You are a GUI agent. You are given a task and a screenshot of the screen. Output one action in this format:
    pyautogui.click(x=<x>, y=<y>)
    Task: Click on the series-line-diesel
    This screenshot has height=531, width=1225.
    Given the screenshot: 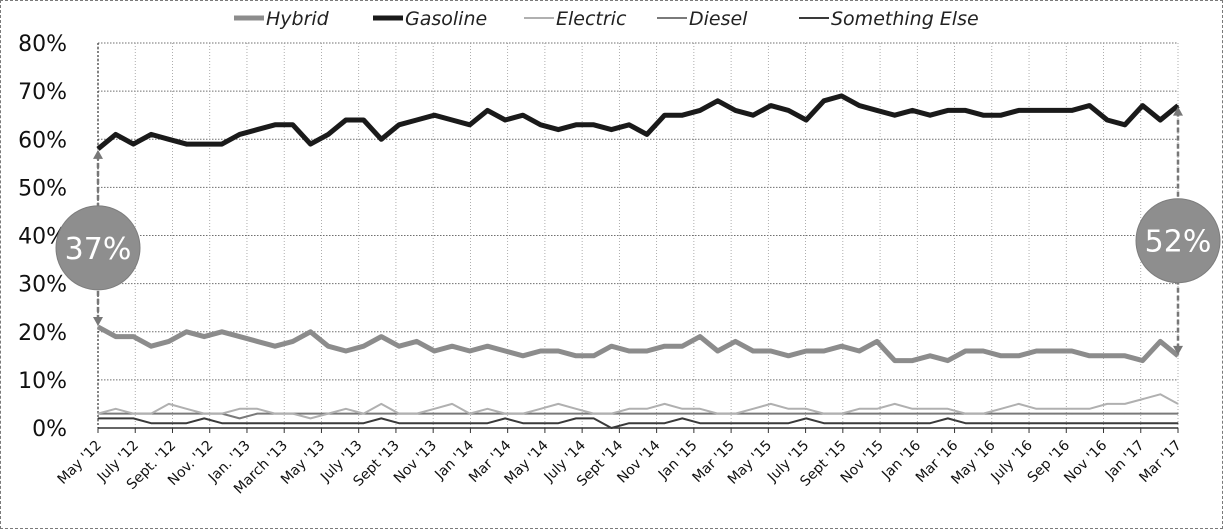 What is the action you would take?
    pyautogui.click(x=638, y=416)
    